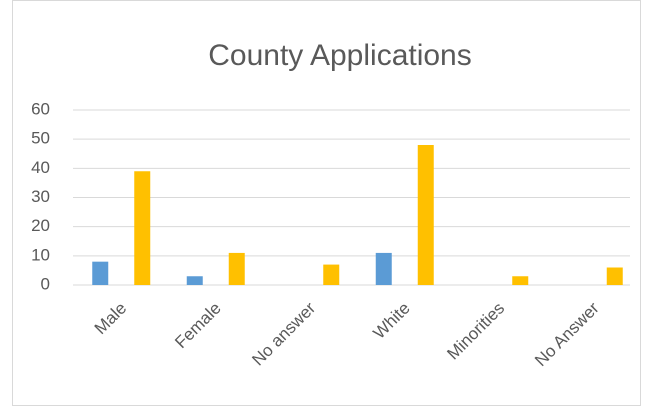 Image resolution: width=655 pixels, height=406 pixels. What do you see at coordinates (40, 108) in the screenshot?
I see `y-tick-label: 60` at bounding box center [40, 108].